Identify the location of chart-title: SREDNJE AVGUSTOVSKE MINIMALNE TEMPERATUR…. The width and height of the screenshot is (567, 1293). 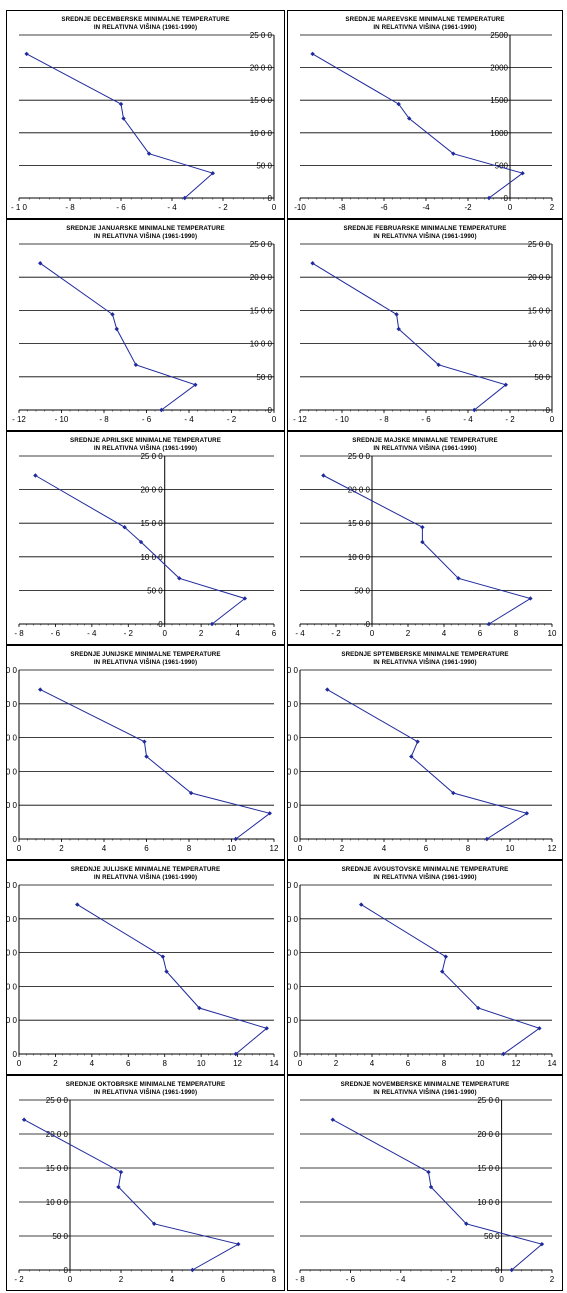
(425, 869).